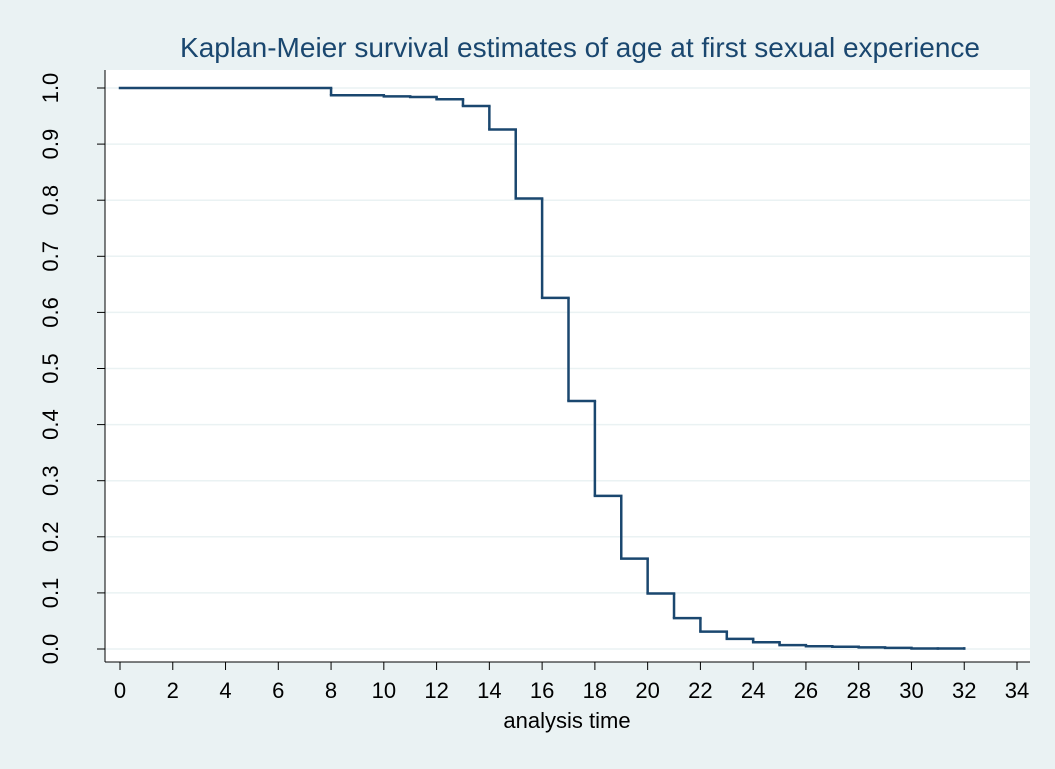 The image size is (1055, 769). I want to click on x-tick-label: 26, so click(806, 690).